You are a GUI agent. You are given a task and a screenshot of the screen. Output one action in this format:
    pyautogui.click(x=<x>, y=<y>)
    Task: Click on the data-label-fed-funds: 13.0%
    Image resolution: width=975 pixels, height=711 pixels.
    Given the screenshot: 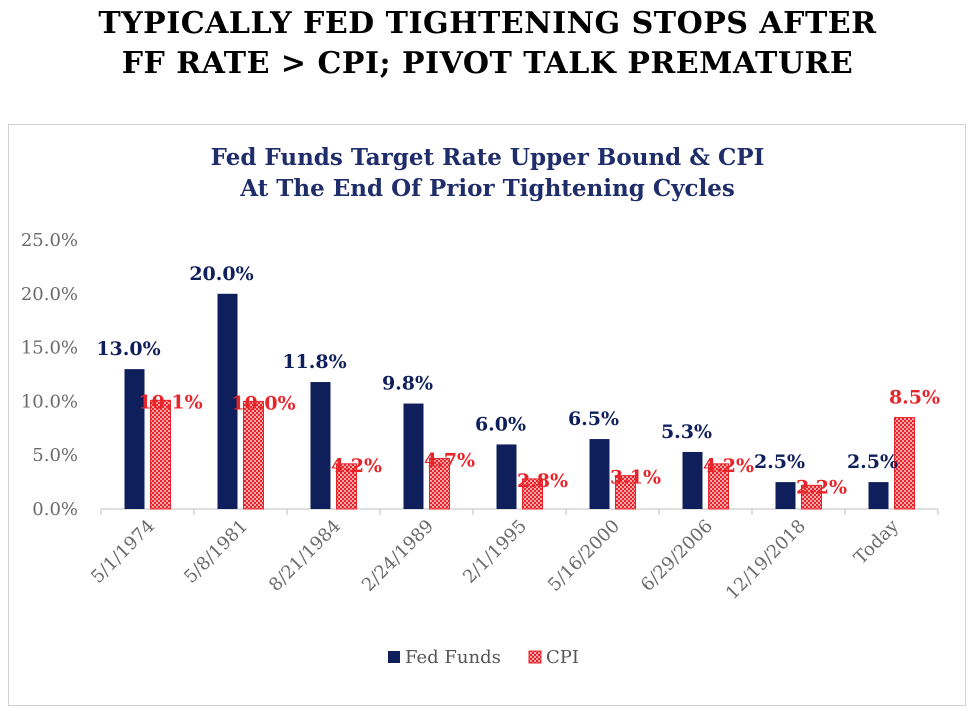 What is the action you would take?
    pyautogui.click(x=128, y=349)
    